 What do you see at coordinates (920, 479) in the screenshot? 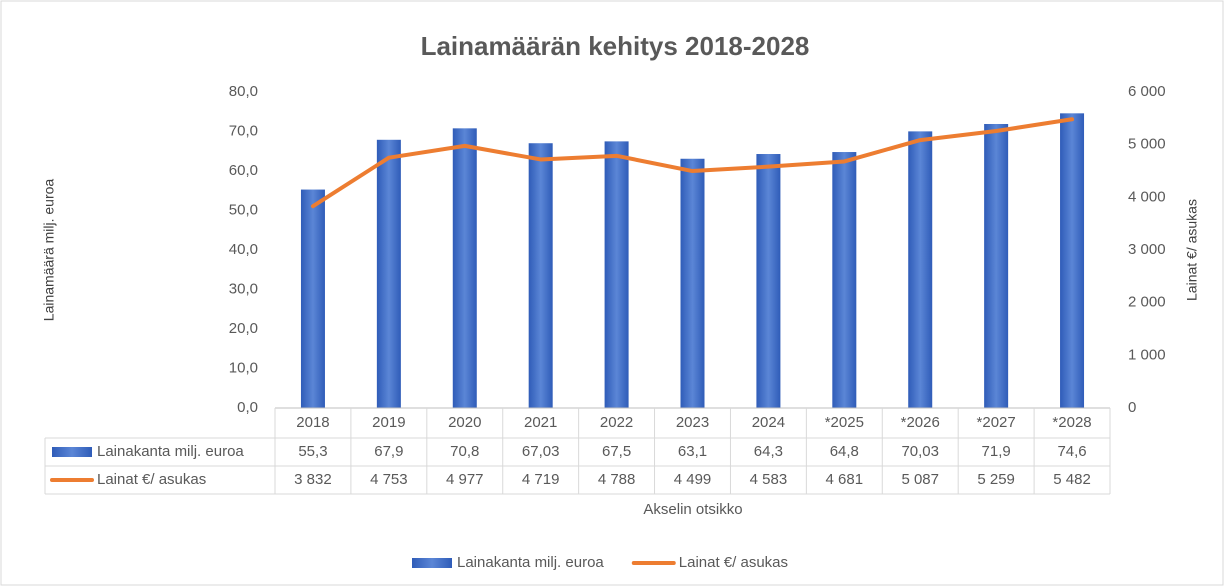
I see `table-cell: 5 087` at bounding box center [920, 479].